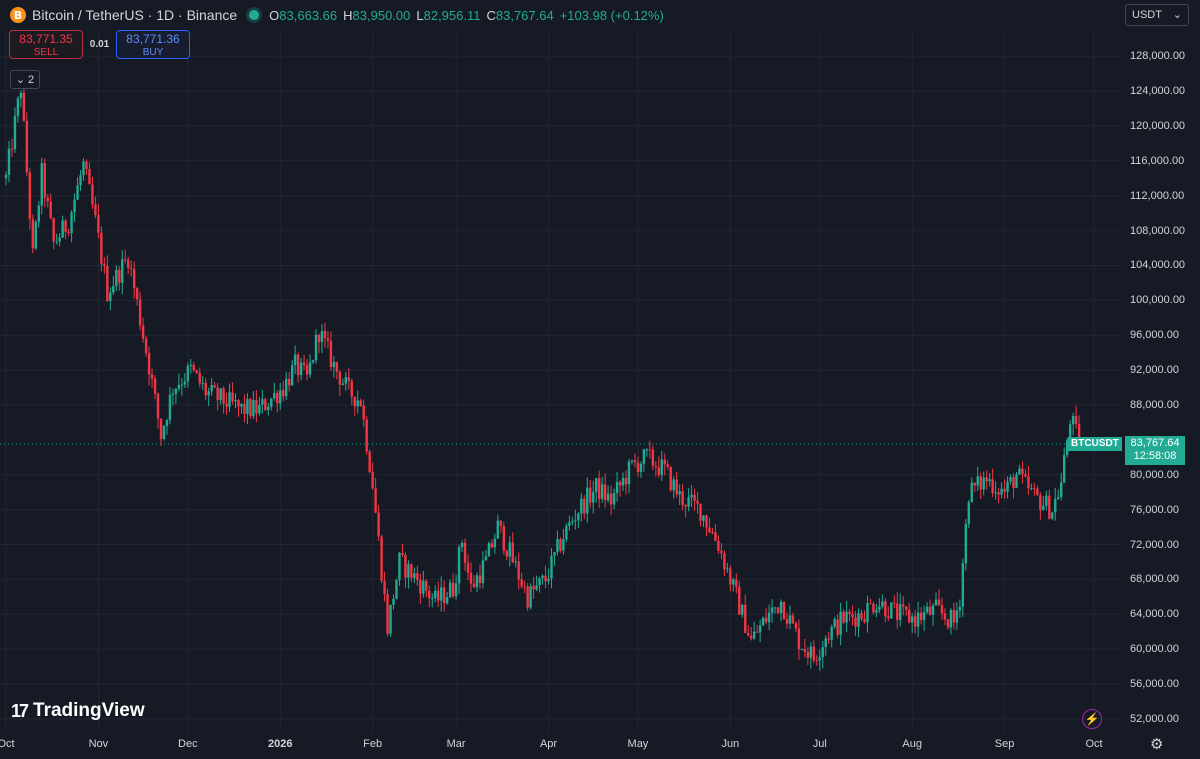 This screenshot has width=1200, height=759. I want to click on currency-select: USDT ⌄, so click(1157, 15).